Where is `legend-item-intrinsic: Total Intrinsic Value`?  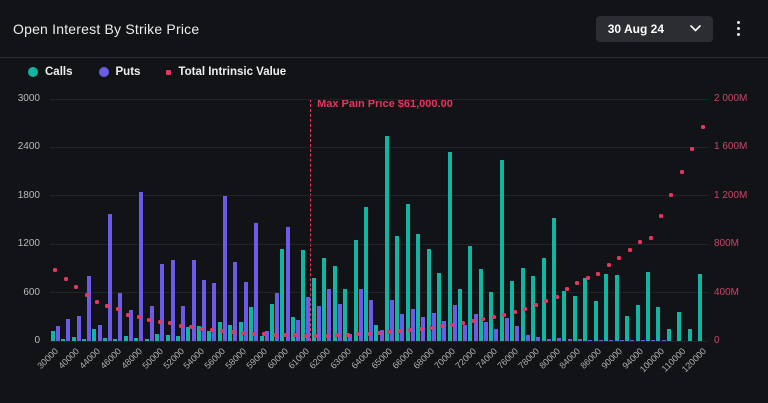 legend-item-intrinsic: Total Intrinsic Value is located at coordinates (226, 72).